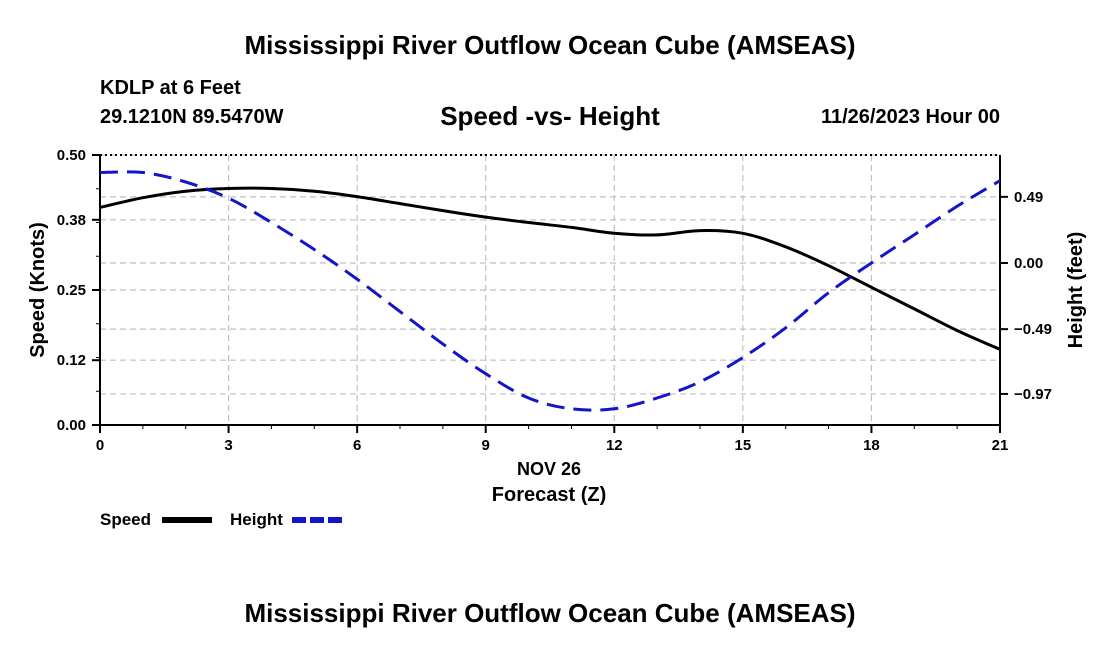 This screenshot has height=650, width=1100. What do you see at coordinates (1033, 394) in the screenshot?
I see `y-right-tick-label: −0.97` at bounding box center [1033, 394].